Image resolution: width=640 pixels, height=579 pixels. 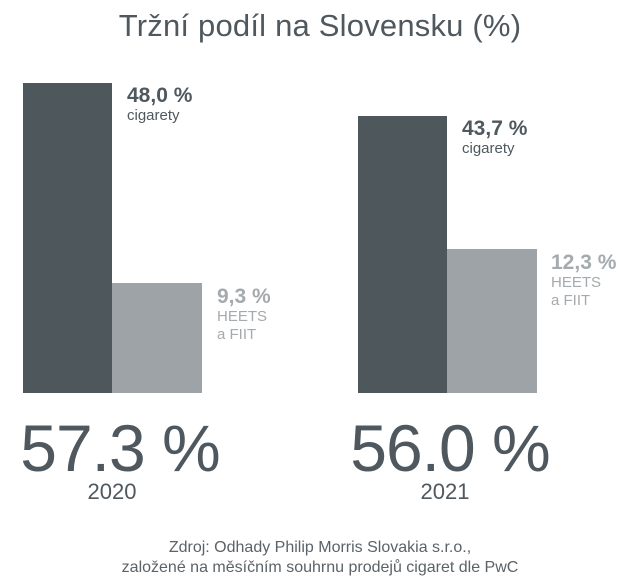 What do you see at coordinates (157, 338) in the screenshot?
I see `bar-2020-heets-fiit` at bounding box center [157, 338].